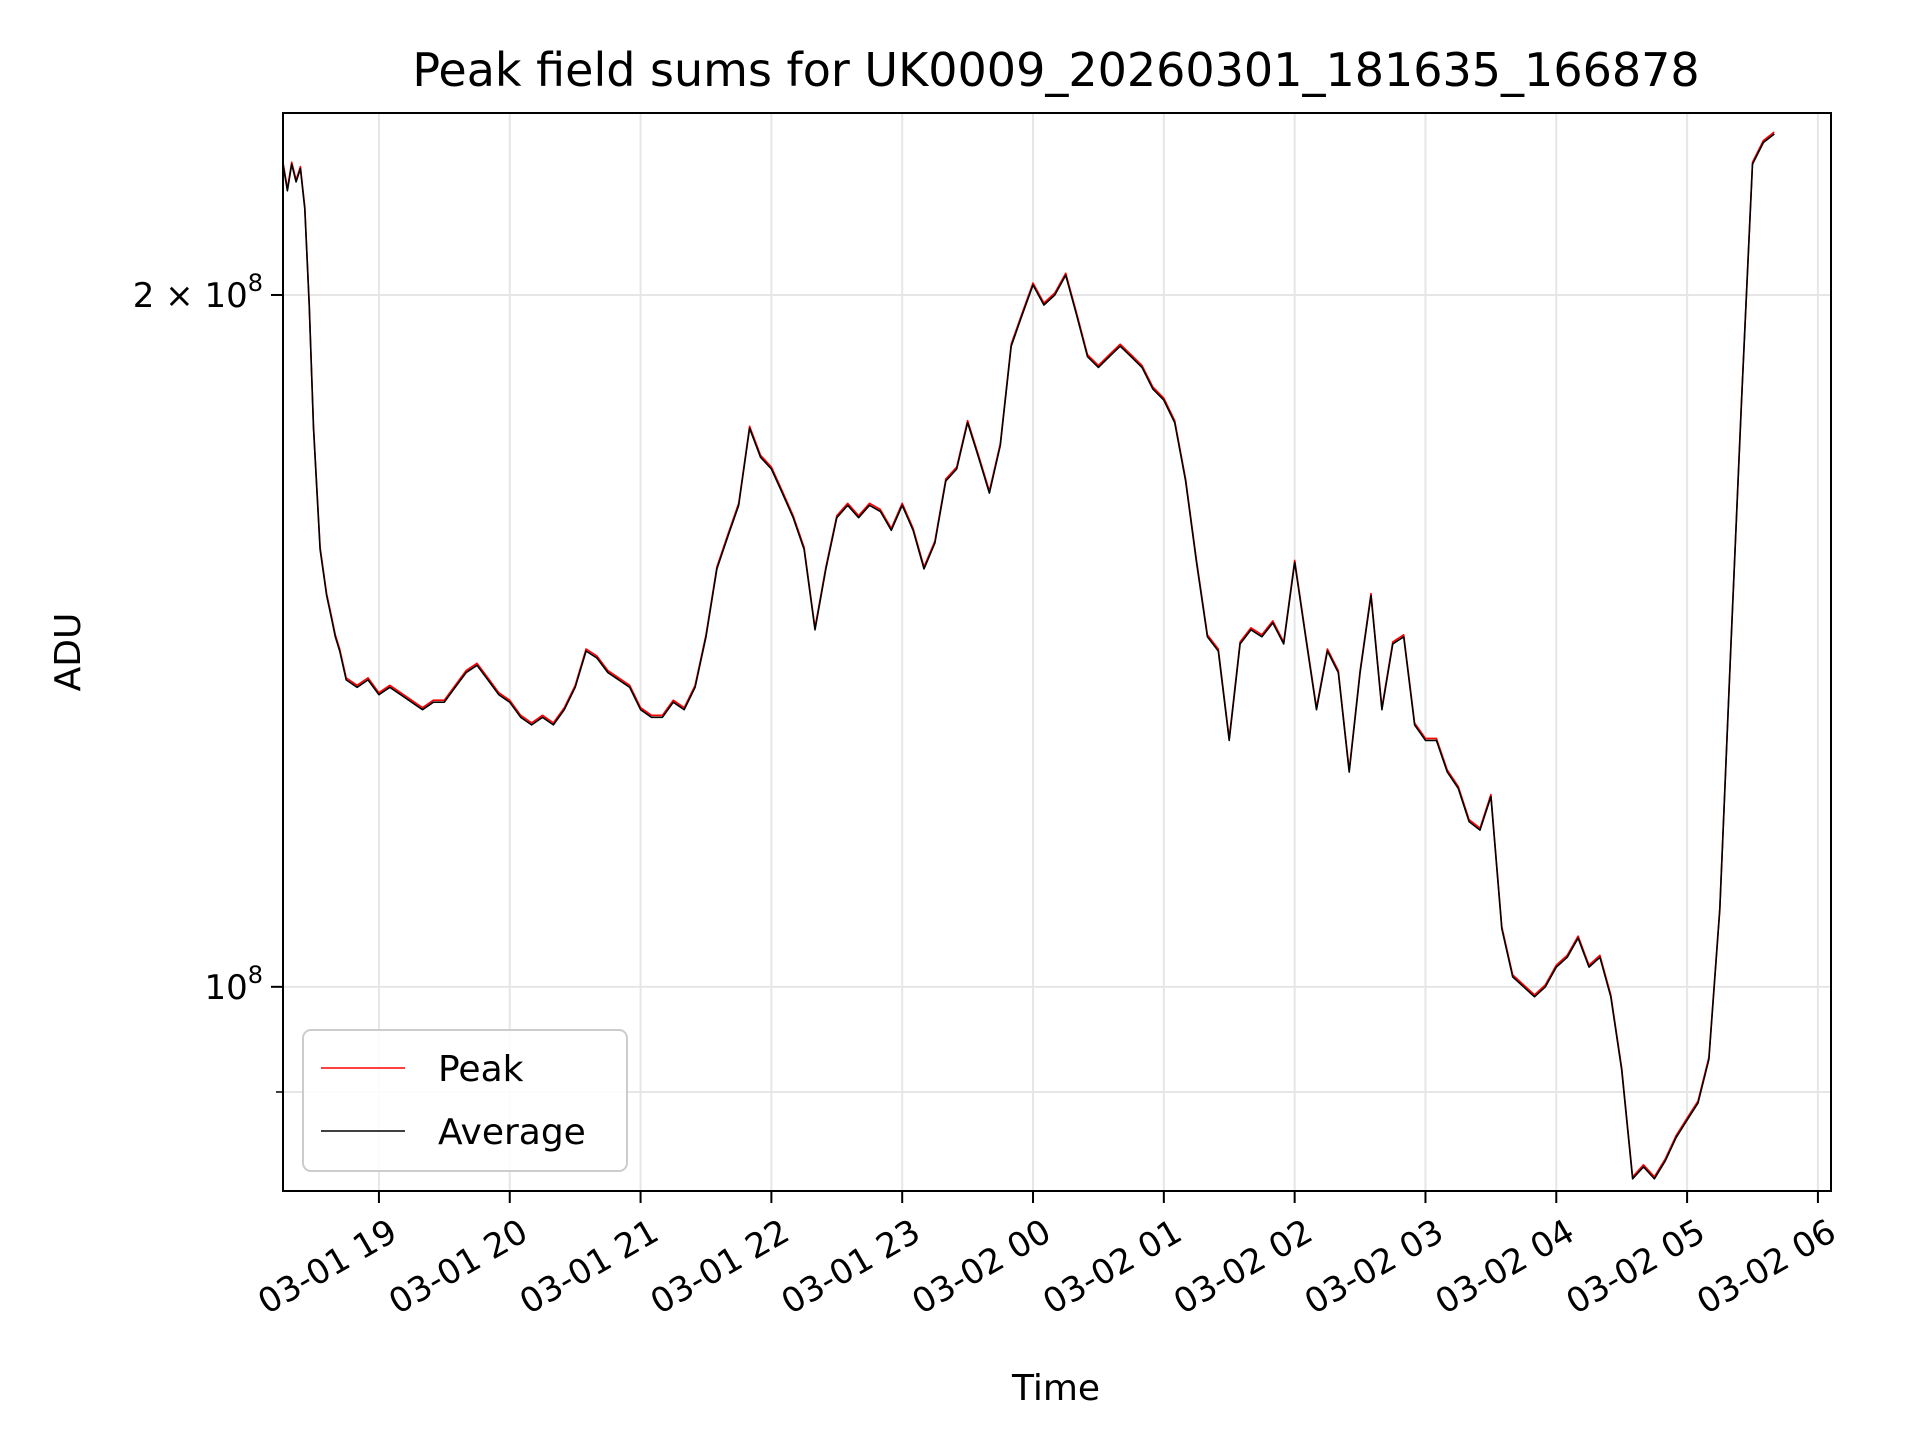 The image size is (1920, 1440). I want to click on y-tick-label: 2 × 108, so click(198, 292).